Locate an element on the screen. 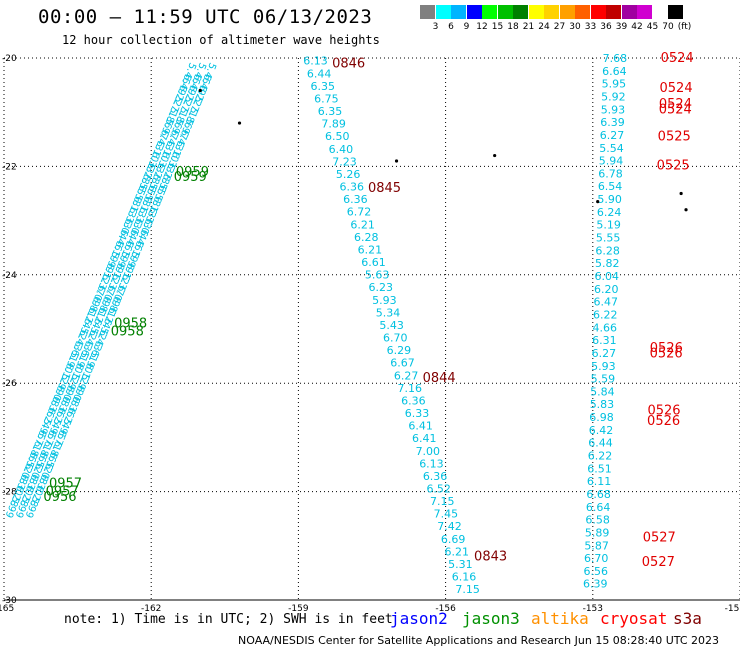  wave-height-label: 7.15 is located at coordinates (442, 501).